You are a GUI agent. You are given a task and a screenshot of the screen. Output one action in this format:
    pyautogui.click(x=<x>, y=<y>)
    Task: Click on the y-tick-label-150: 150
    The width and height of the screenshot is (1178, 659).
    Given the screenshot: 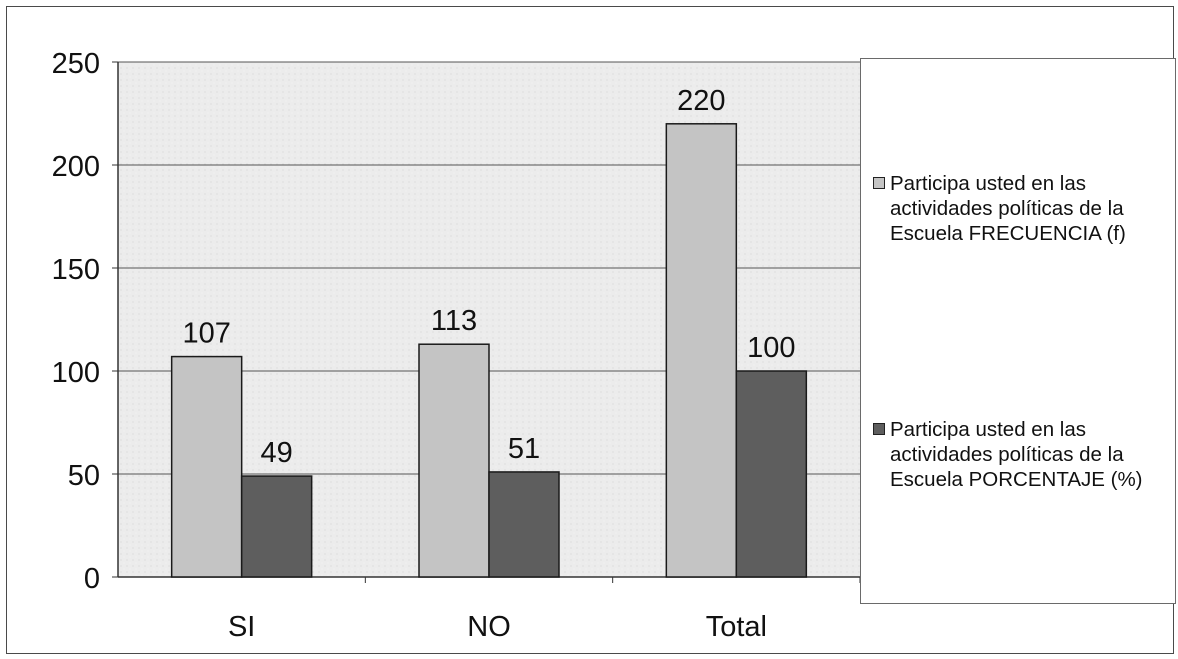 What is the action you would take?
    pyautogui.click(x=76, y=270)
    